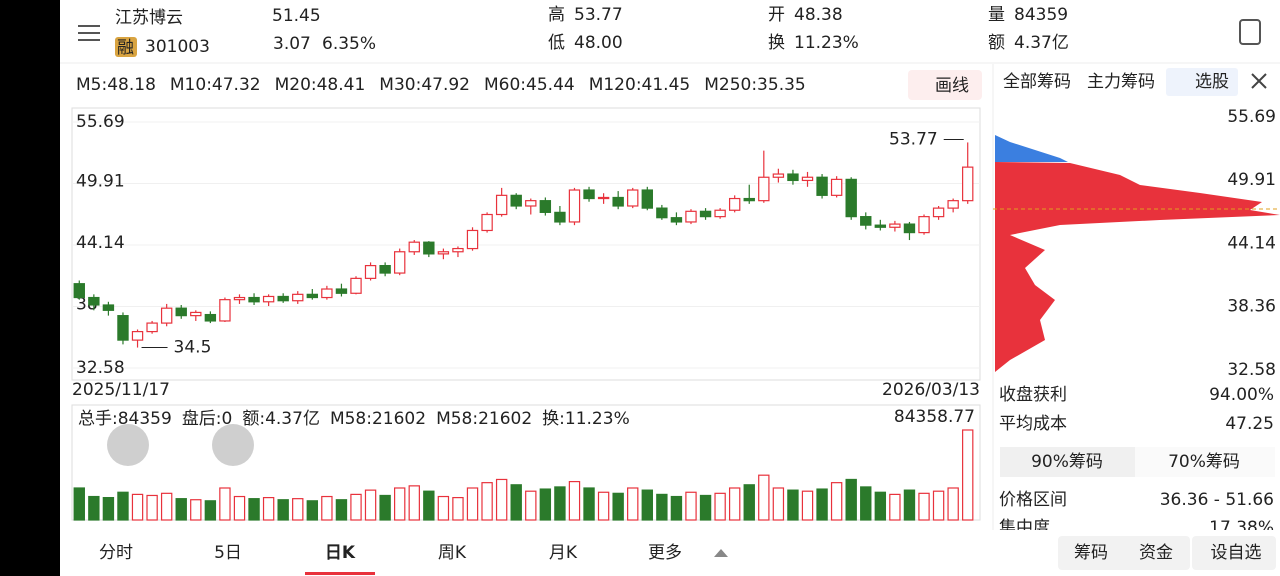 Image resolution: width=1280 pixels, height=576 pixels. I want to click on volume-header: M58:21602, so click(484, 419).